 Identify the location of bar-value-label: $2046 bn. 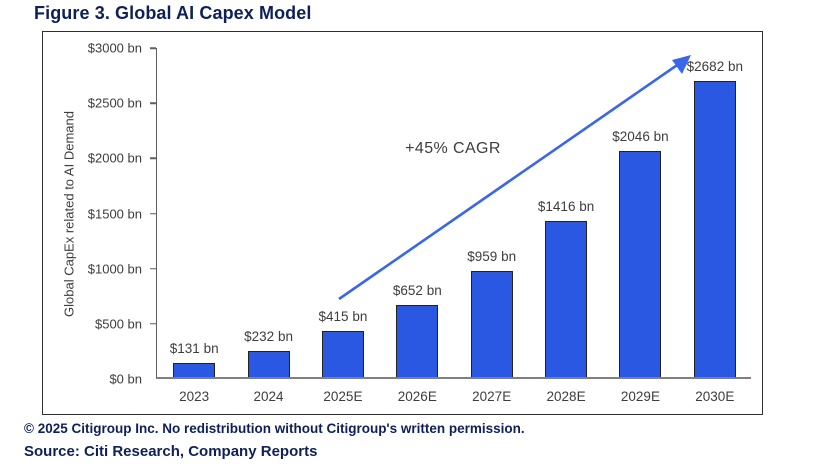
(640, 136).